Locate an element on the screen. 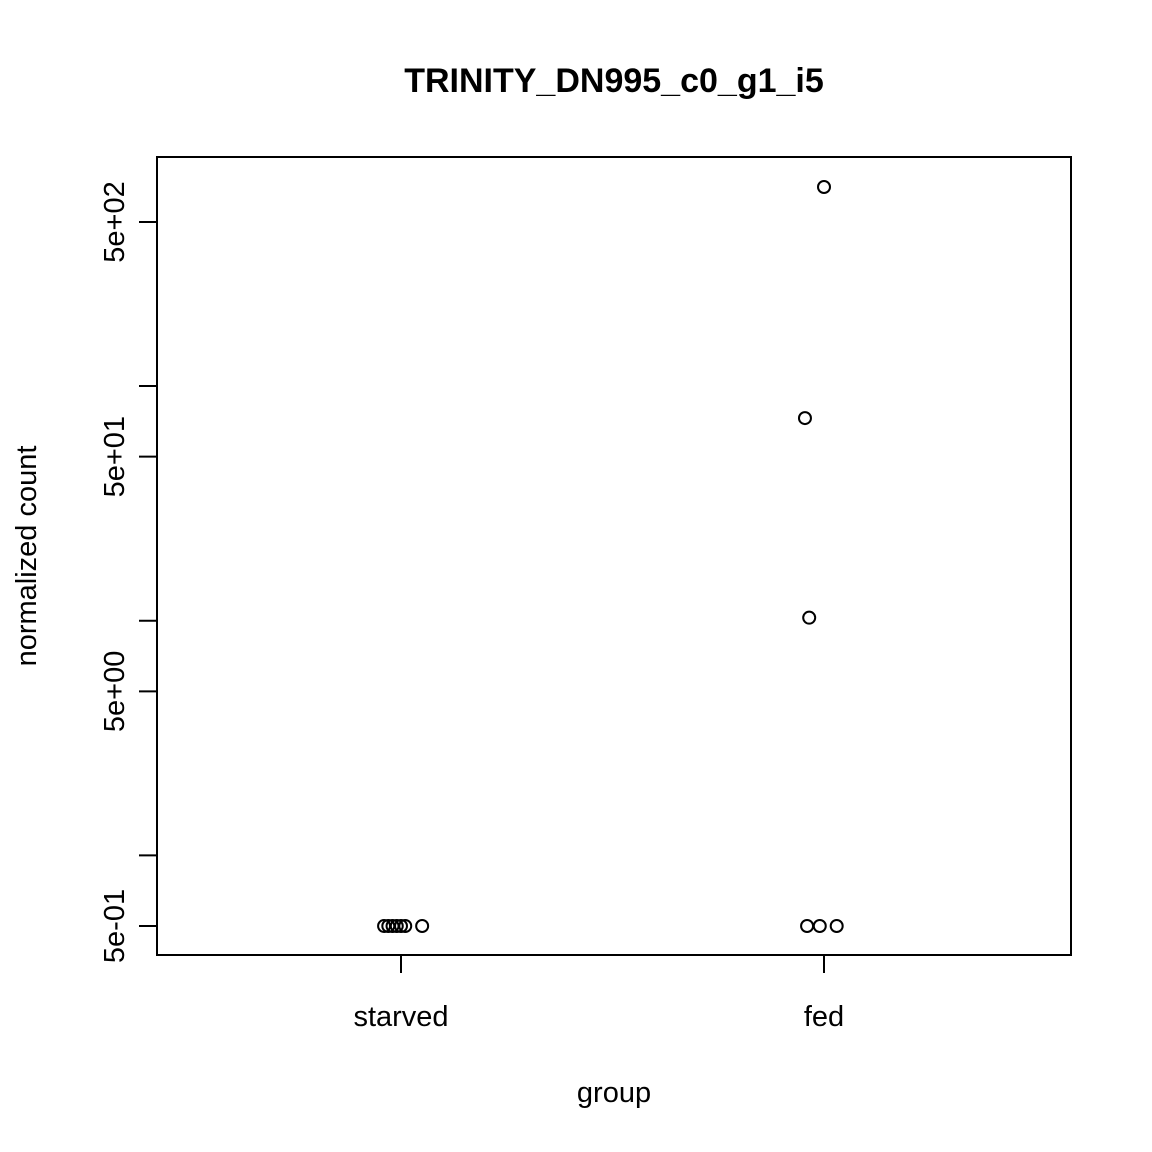  y-tick-label: 5e+00 is located at coordinates (115, 691).